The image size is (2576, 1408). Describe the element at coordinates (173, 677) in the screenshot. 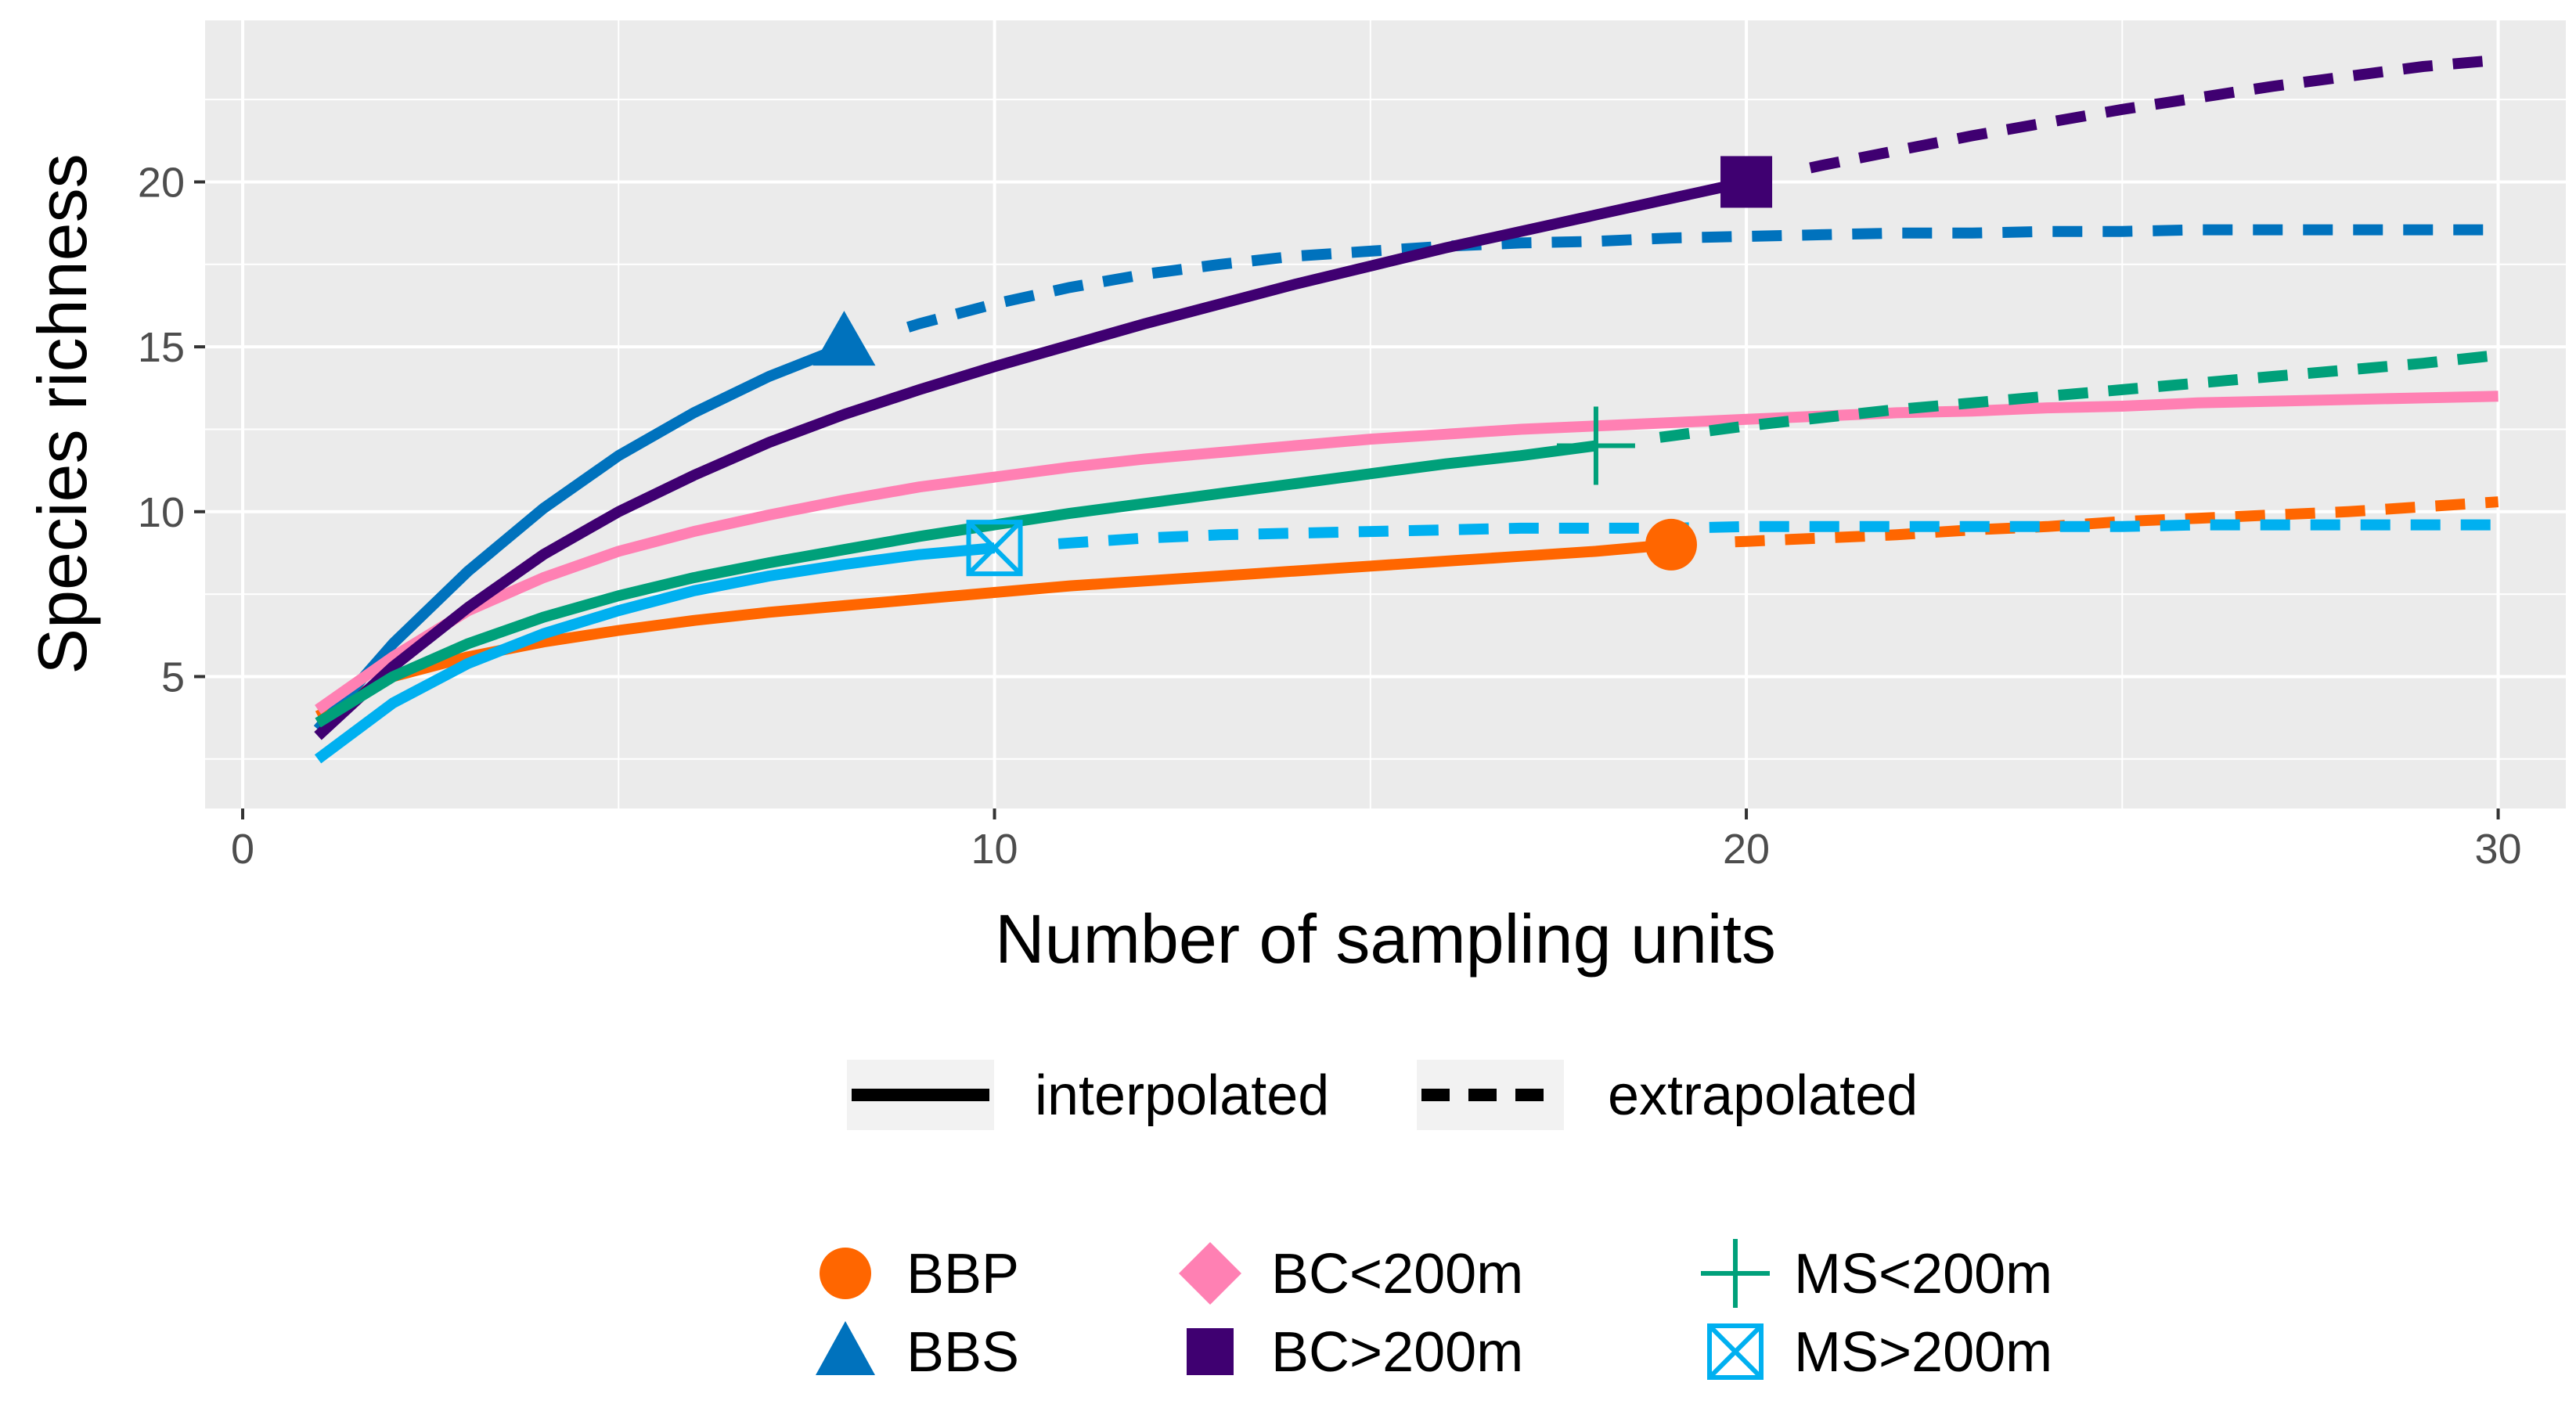

I see `y-tick-label: 5` at that location.